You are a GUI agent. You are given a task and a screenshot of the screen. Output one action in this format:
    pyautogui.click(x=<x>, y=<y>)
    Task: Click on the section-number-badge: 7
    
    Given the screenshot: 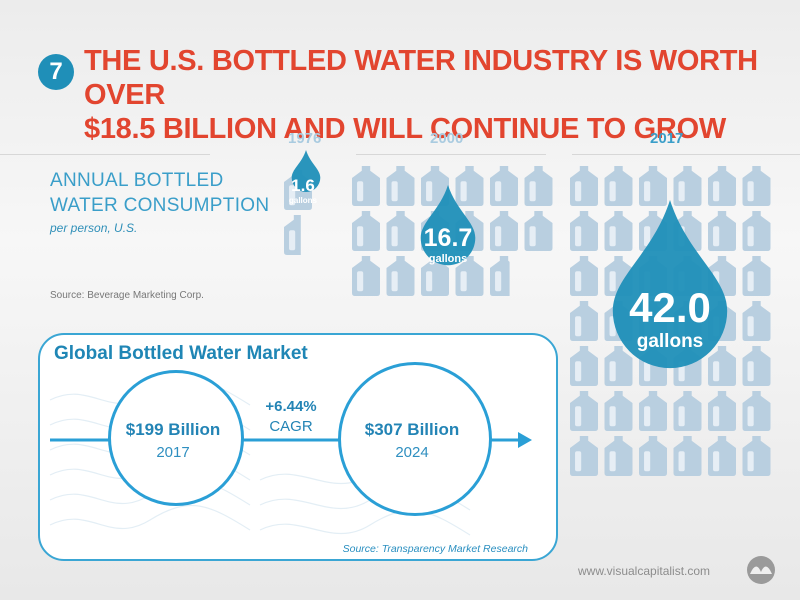 What is the action you would take?
    pyautogui.click(x=56, y=72)
    